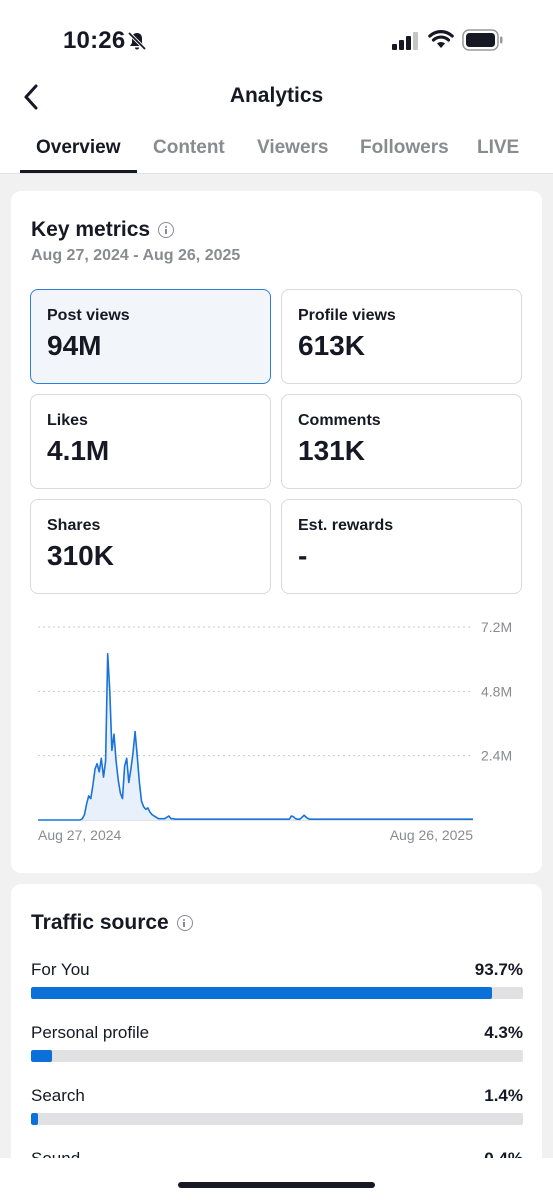 Image resolution: width=553 pixels, height=1200 pixels. What do you see at coordinates (441, 39) in the screenshot?
I see `wifi-icon` at bounding box center [441, 39].